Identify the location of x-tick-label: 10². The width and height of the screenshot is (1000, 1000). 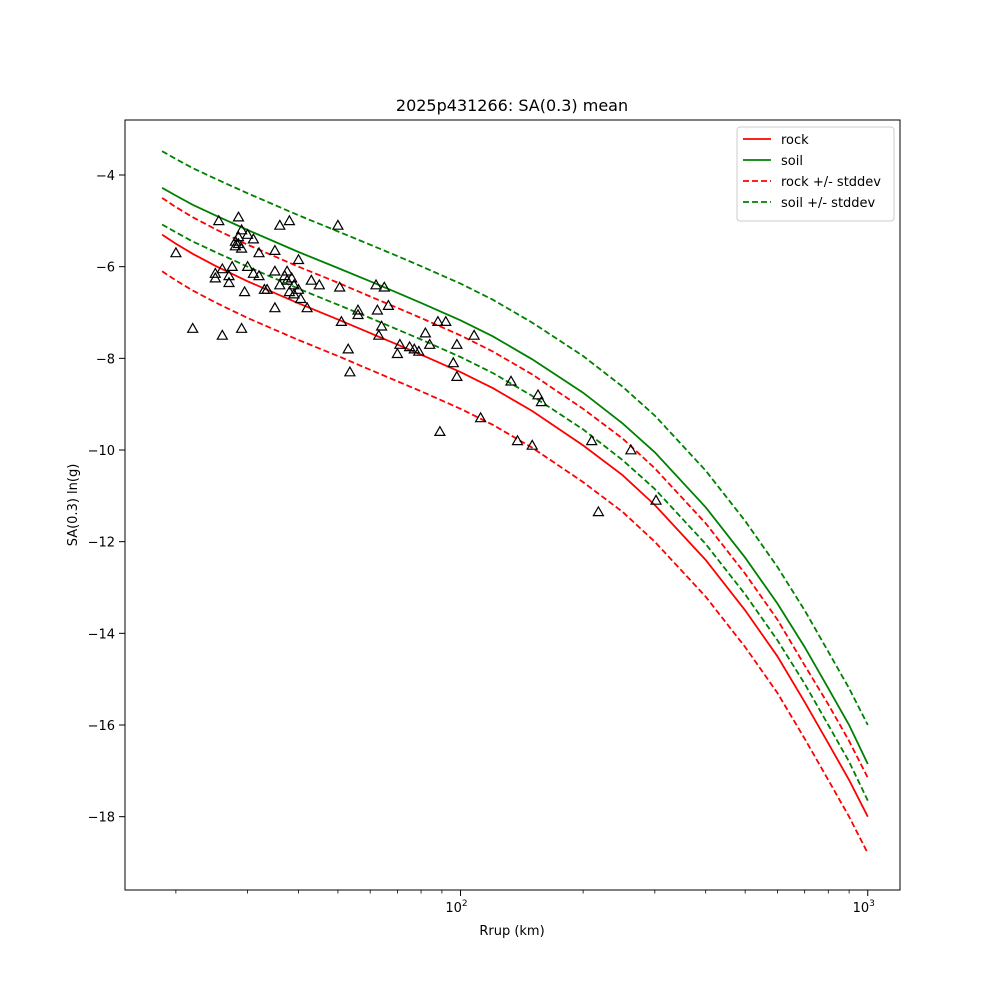
(456, 907).